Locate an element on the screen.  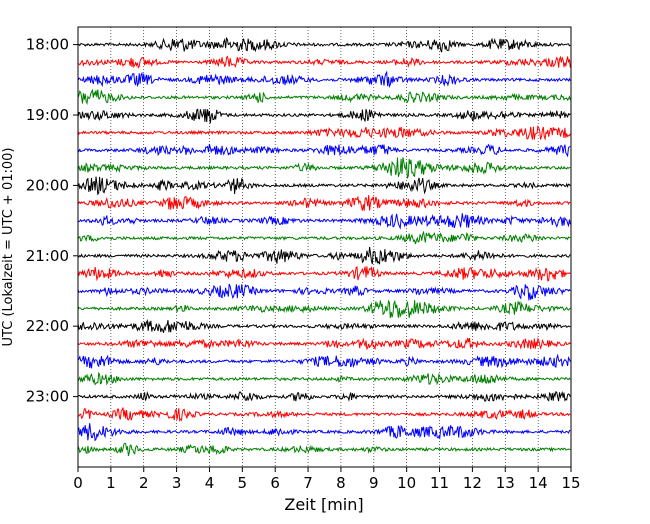
x-tick-label: 14 is located at coordinates (538, 483).